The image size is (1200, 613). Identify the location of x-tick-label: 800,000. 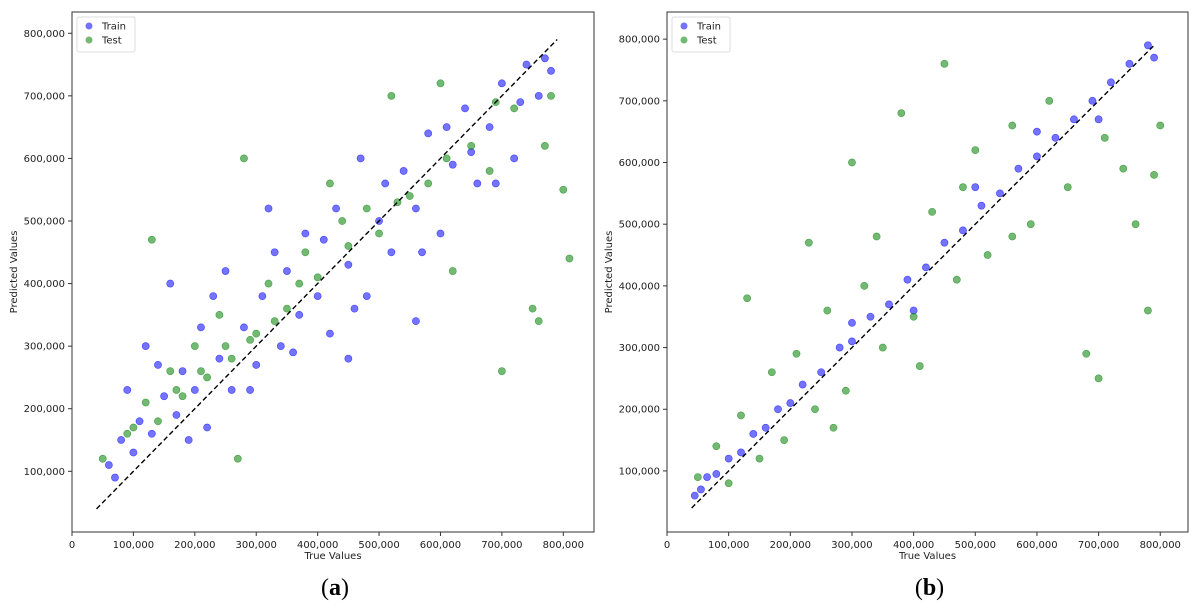
(1160, 545).